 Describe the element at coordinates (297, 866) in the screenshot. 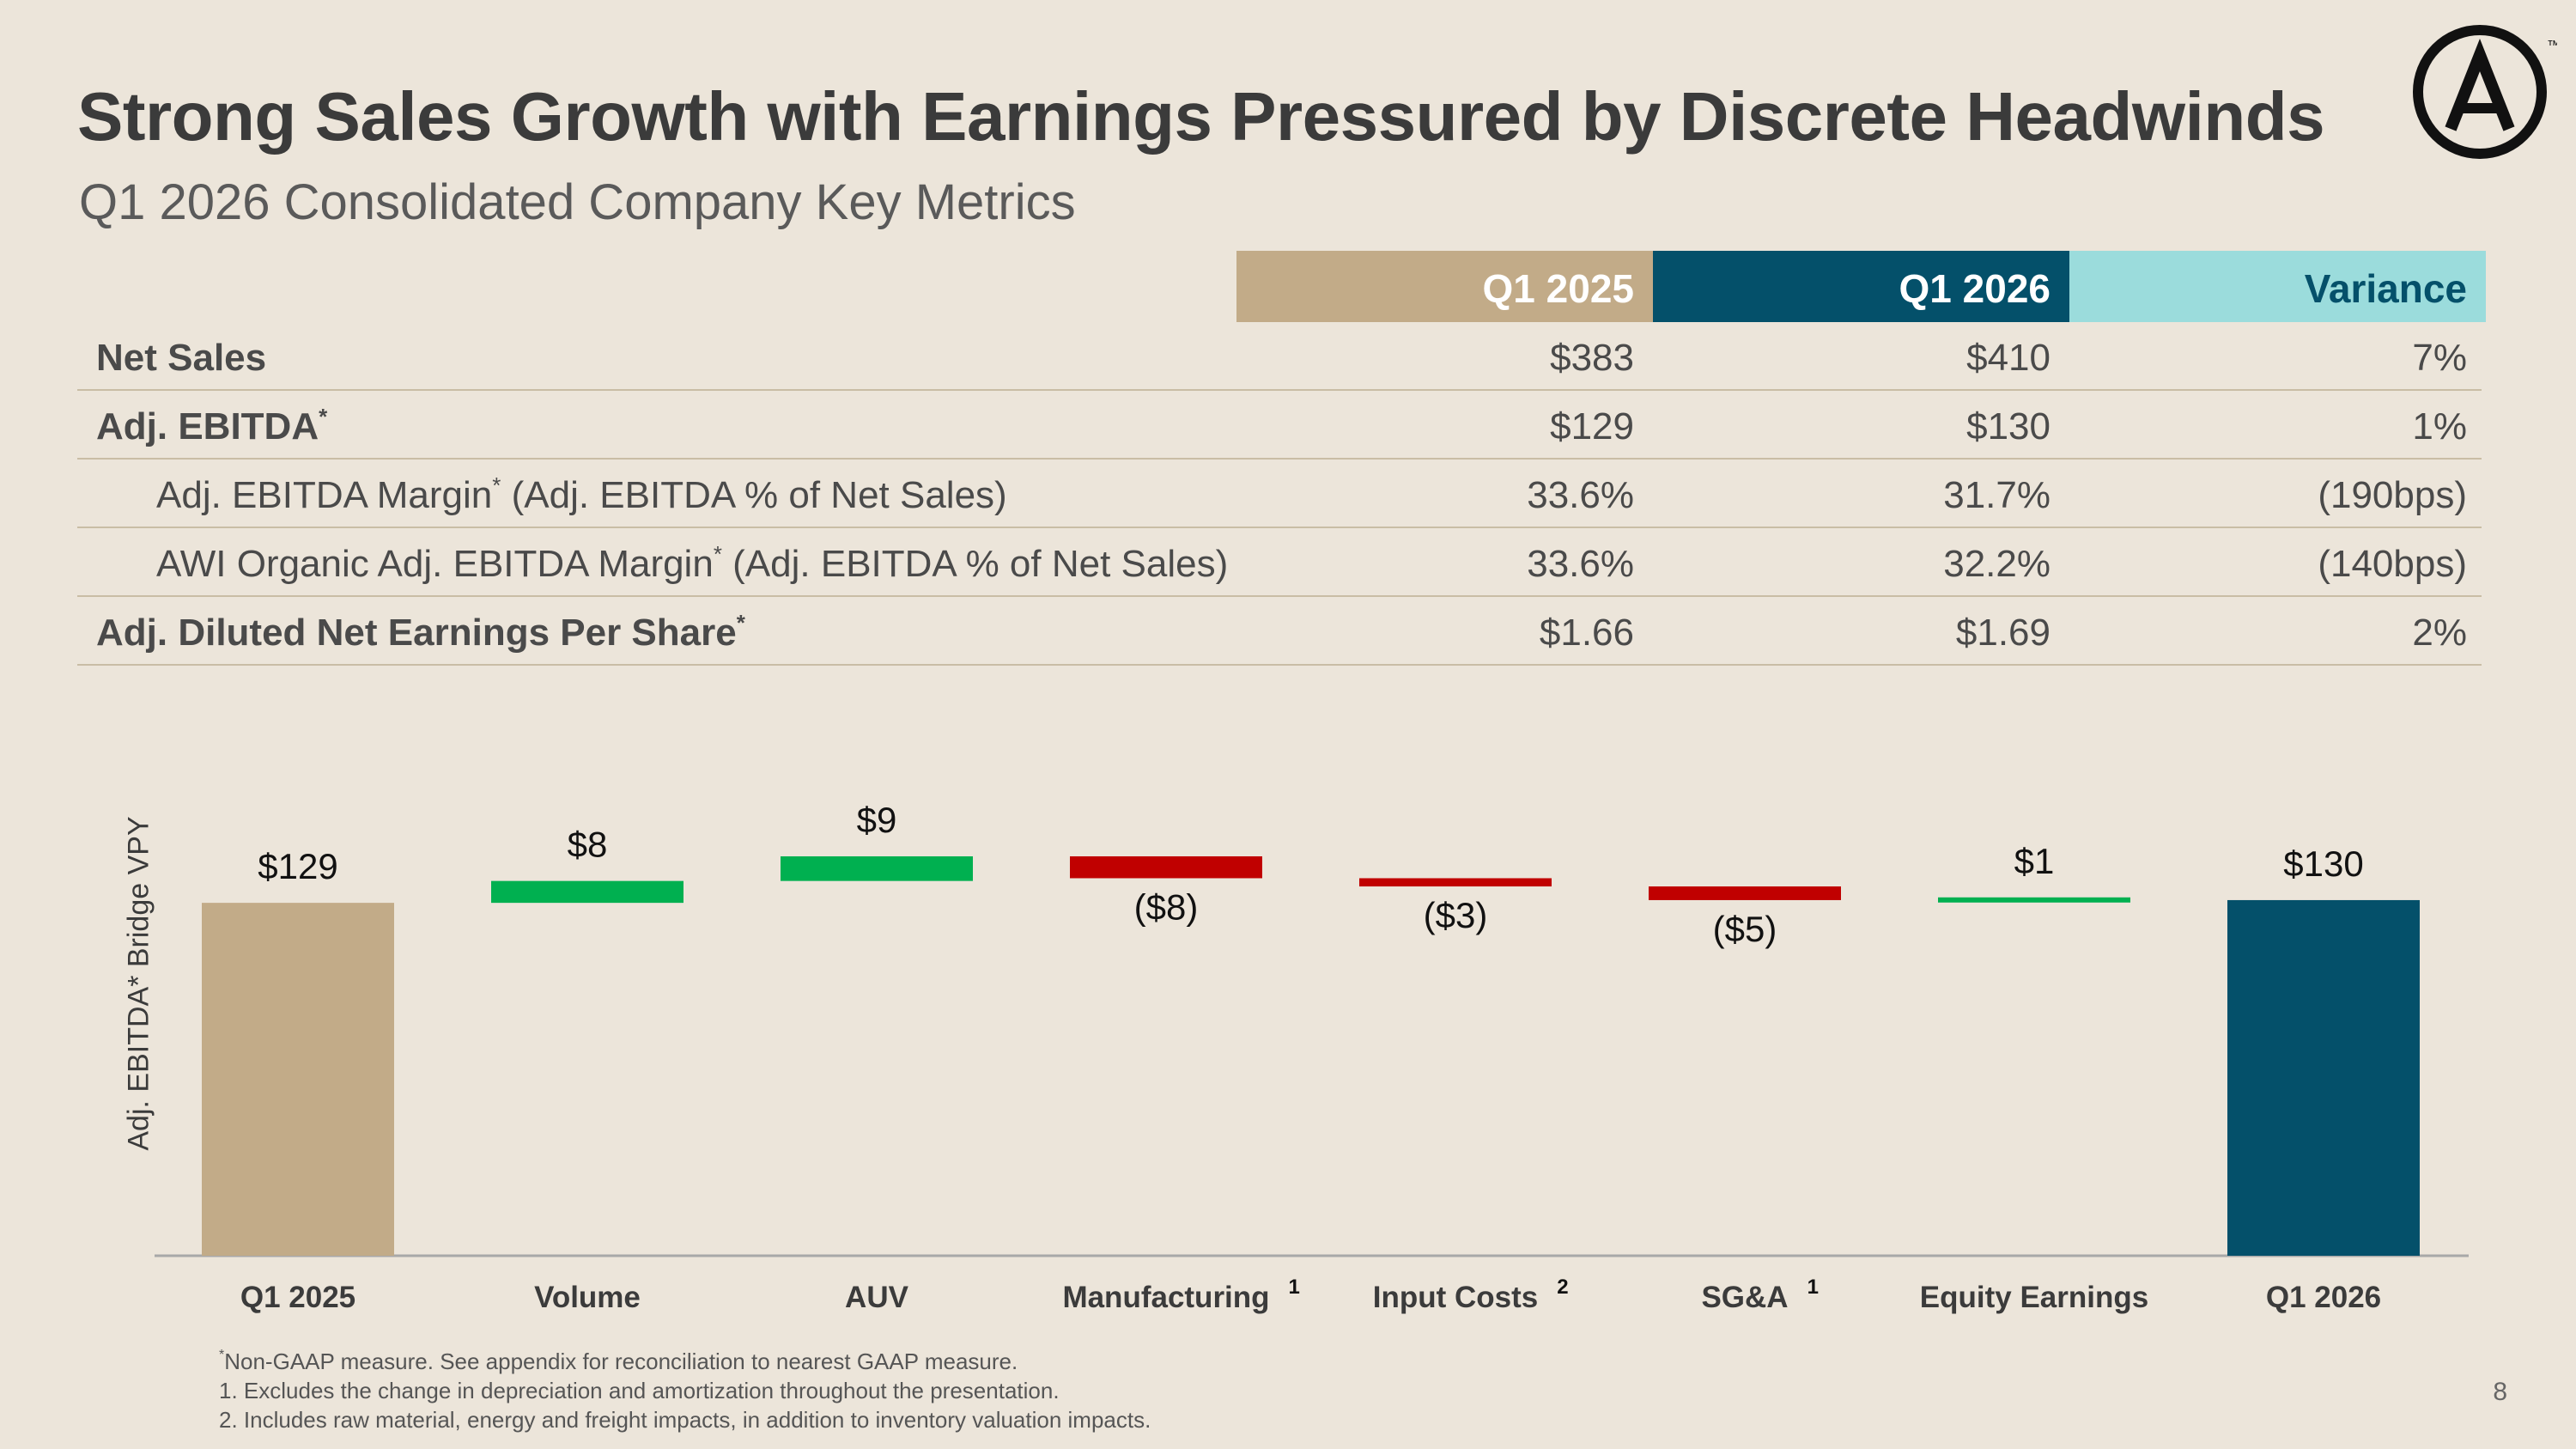

I see `data-label: $129` at that location.